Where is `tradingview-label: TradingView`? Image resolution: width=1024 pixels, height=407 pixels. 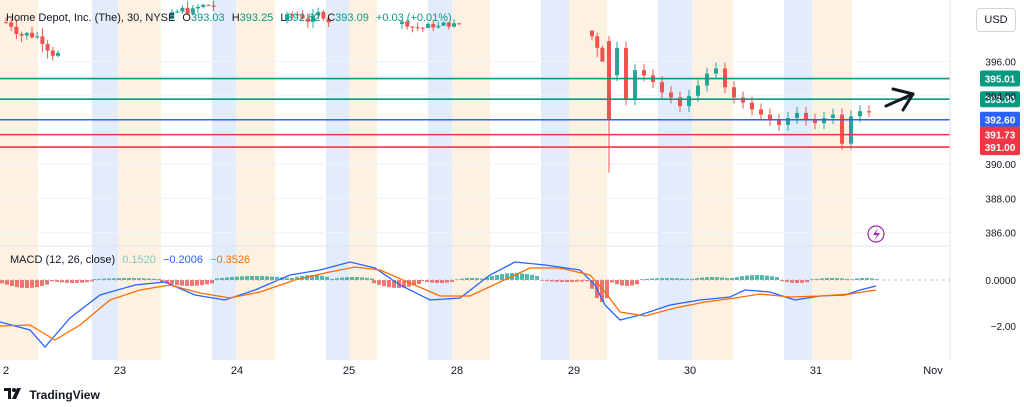
tradingview-label: TradingView is located at coordinates (64, 395).